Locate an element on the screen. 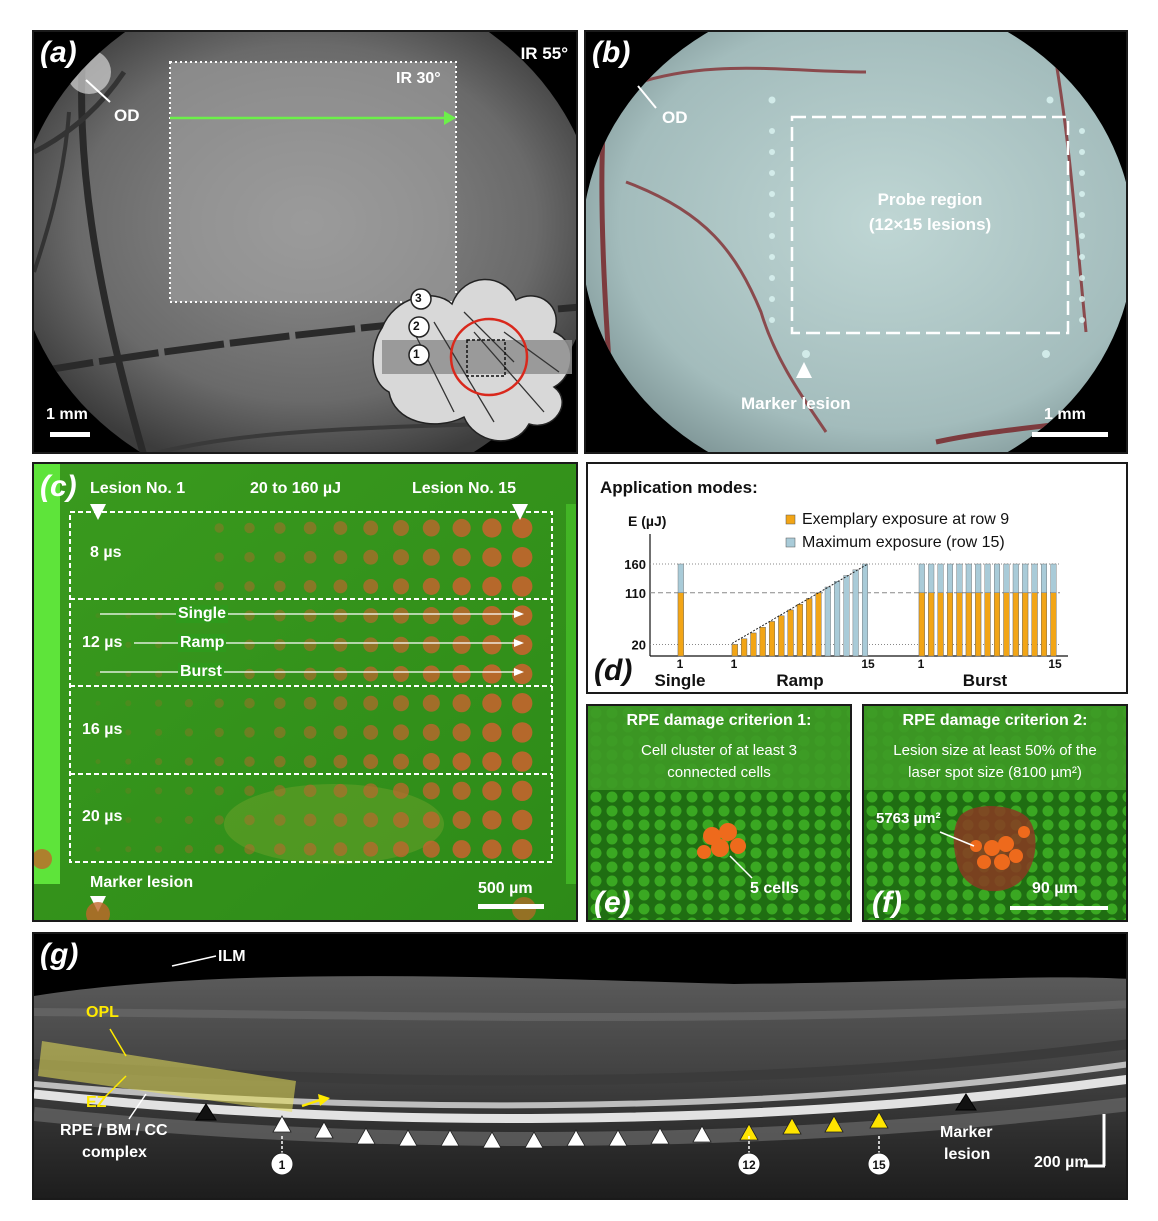  lesion-number: 1 is located at coordinates (282, 1165).